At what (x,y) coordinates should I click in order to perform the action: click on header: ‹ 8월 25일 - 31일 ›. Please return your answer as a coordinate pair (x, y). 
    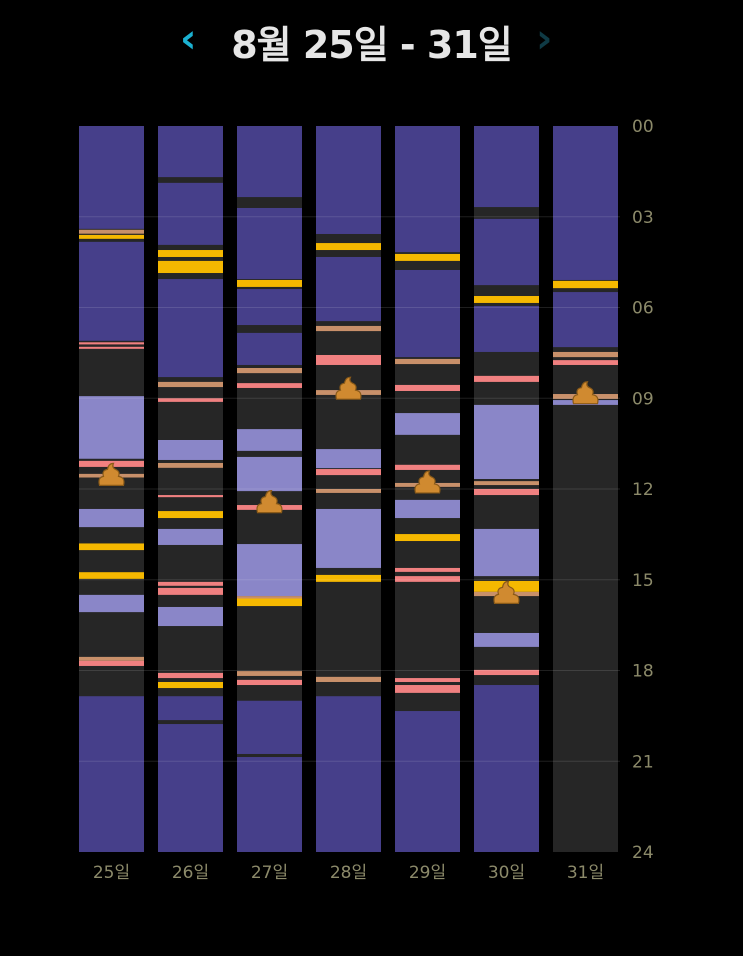
    Looking at the image, I should click on (371, 38).